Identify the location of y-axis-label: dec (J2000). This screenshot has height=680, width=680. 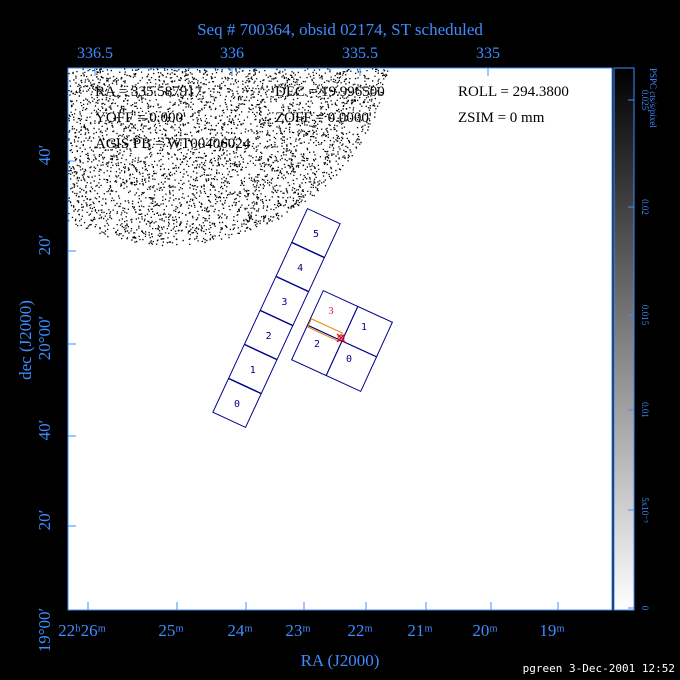
(25, 340).